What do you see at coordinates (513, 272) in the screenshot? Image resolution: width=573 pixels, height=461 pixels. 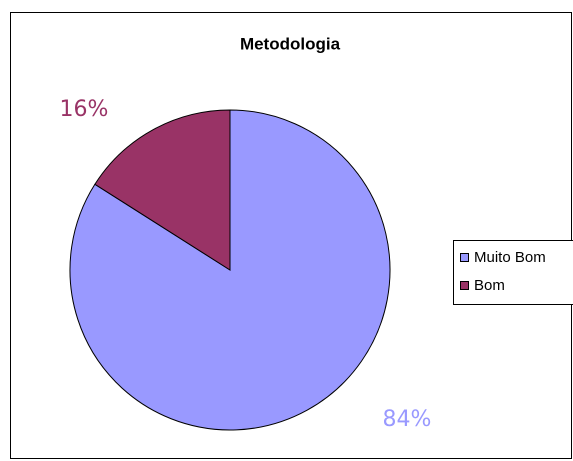 I see `legend-box` at bounding box center [513, 272].